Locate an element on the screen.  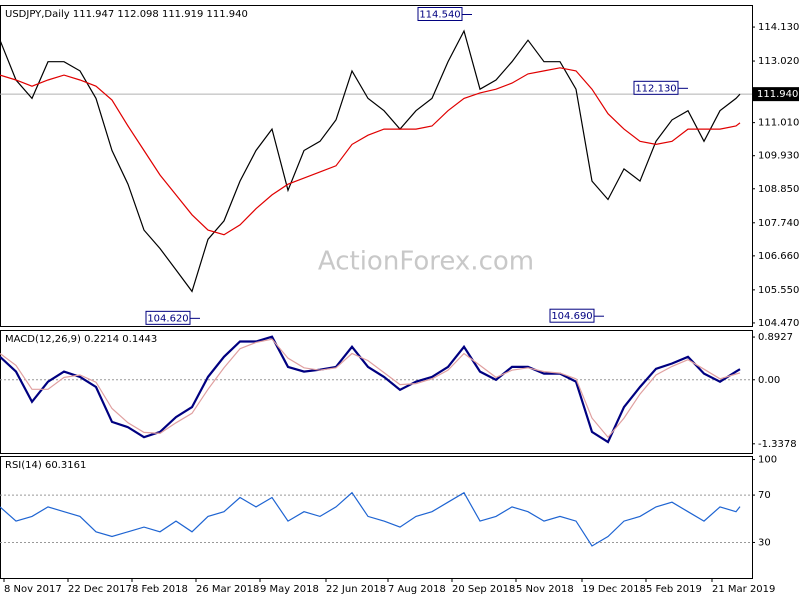
pane-title: MACD(12,26,9) 0.2214 0.1443 is located at coordinates (81, 339).